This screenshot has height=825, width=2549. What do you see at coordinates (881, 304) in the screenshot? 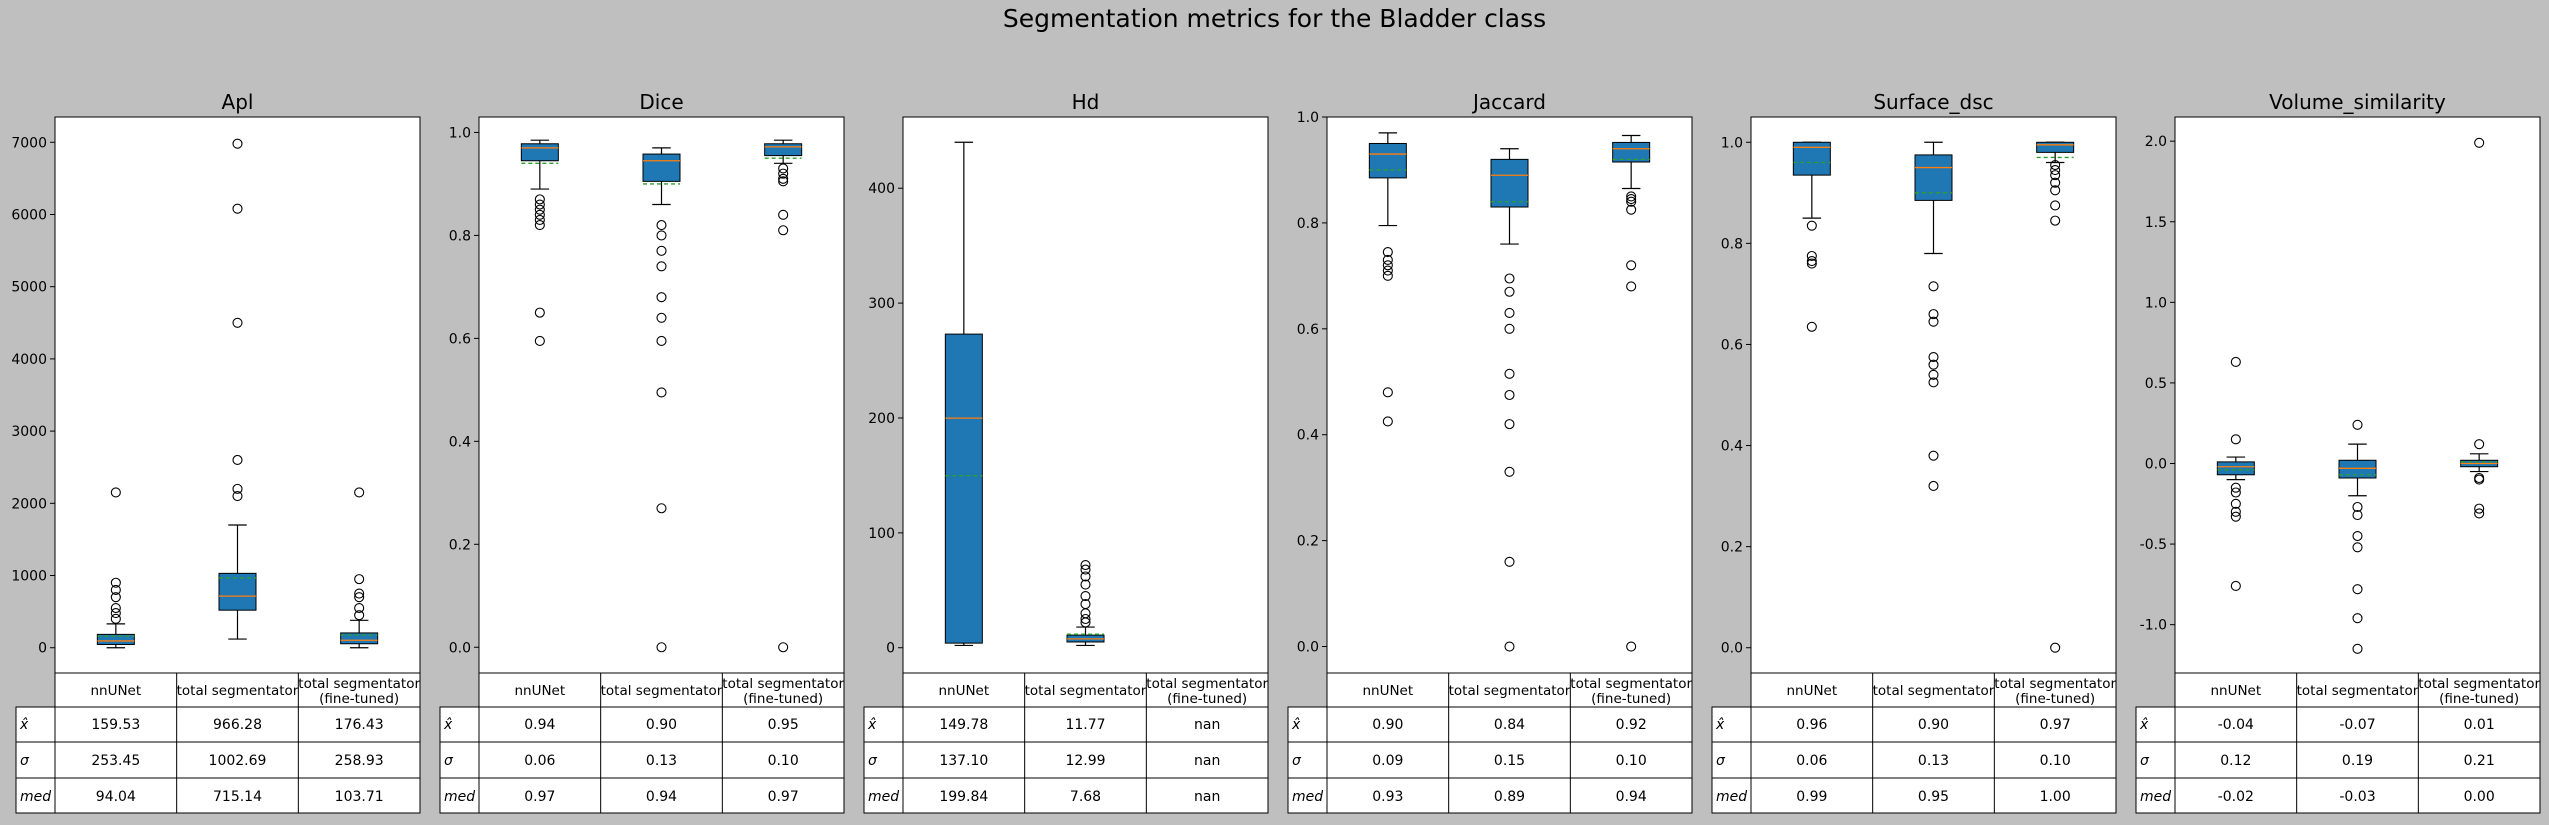
I see `y-tick-label: 300` at bounding box center [881, 304].